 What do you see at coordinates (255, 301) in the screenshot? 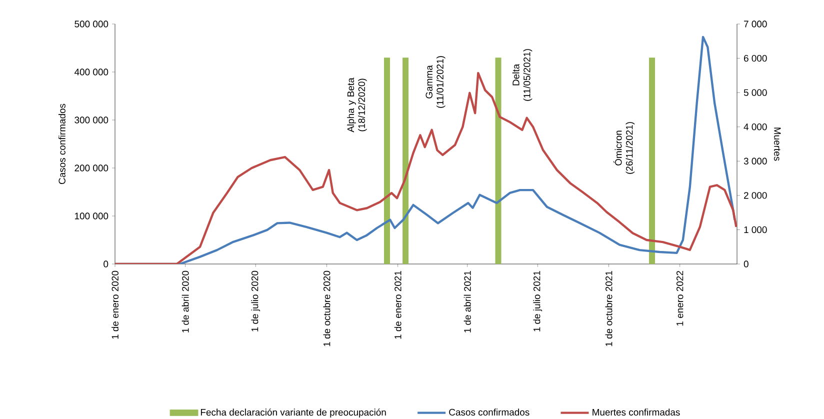
I see `x-tick-label: 1 de julio 2020` at bounding box center [255, 301].